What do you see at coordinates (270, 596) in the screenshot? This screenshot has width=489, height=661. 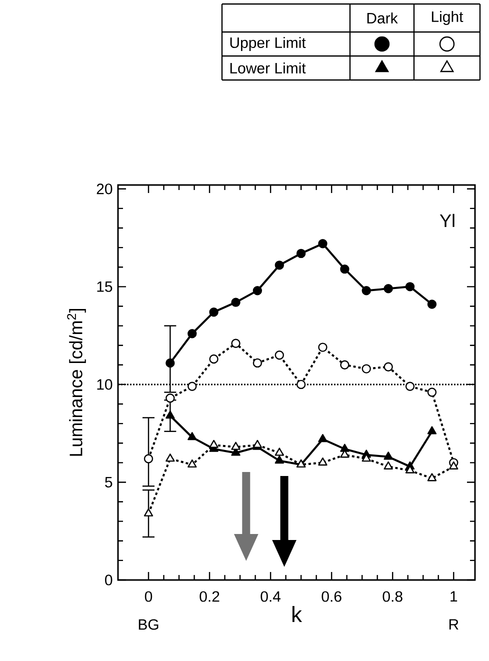 I see `x-tick-label: 0.4` at bounding box center [270, 596].